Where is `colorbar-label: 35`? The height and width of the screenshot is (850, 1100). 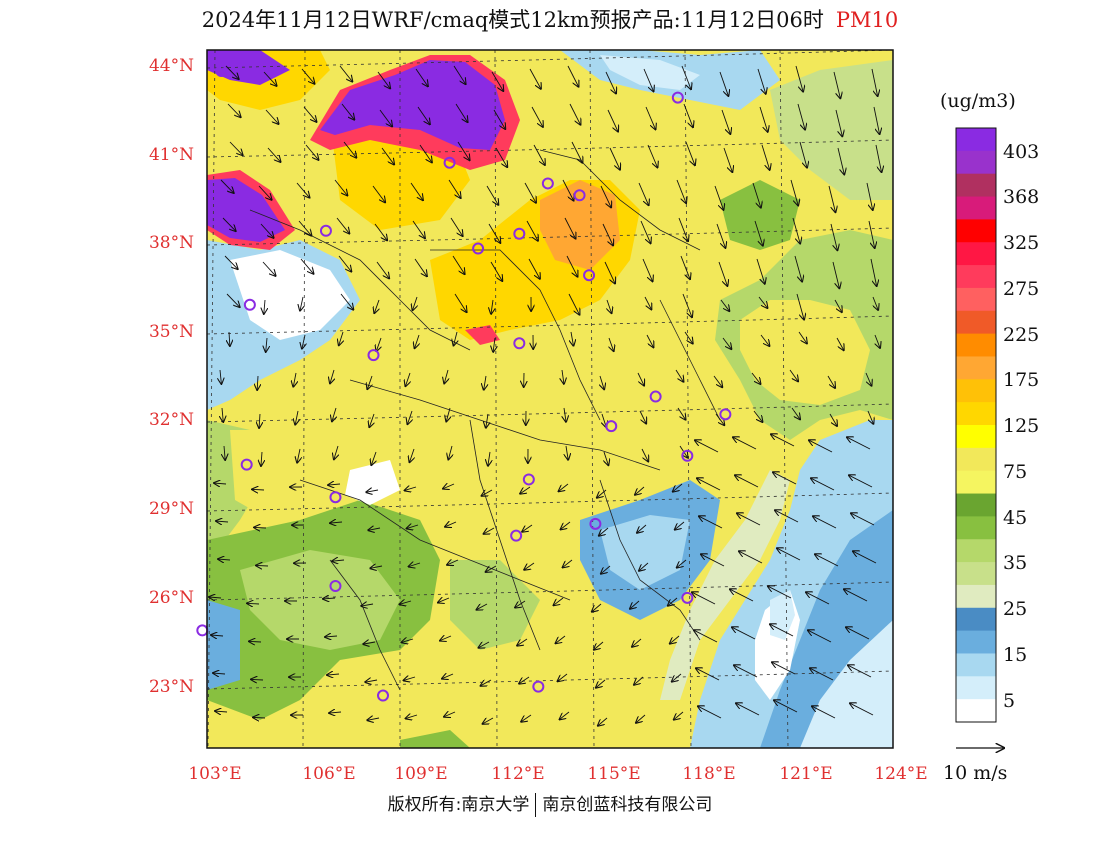
colorbar-label: 35 is located at coordinates (1015, 563).